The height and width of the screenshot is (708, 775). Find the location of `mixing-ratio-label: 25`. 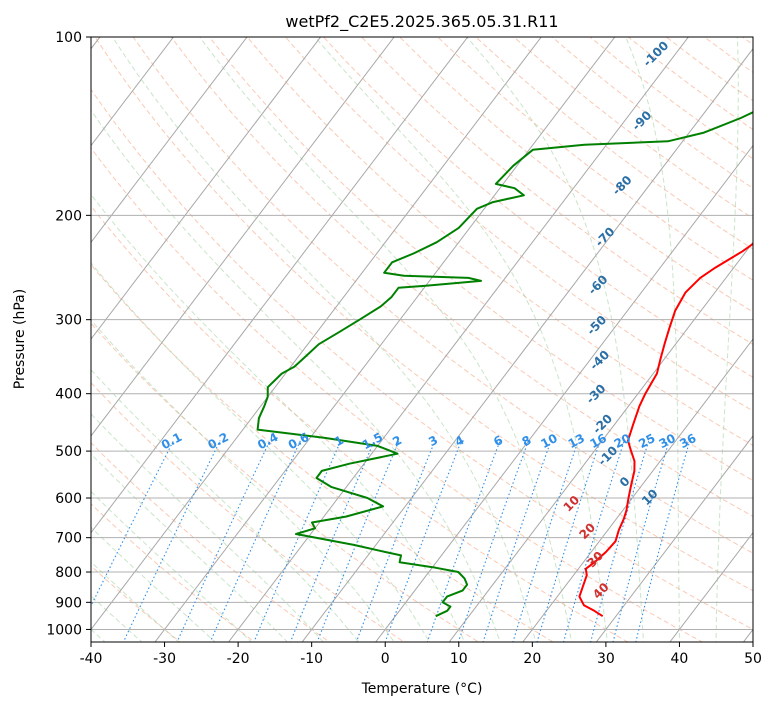

mixing-ratio-label: 25 is located at coordinates (646, 441).